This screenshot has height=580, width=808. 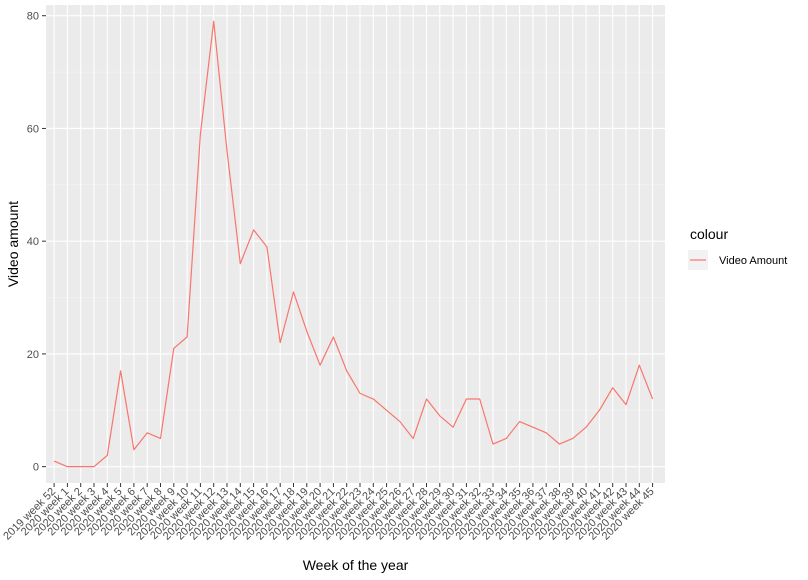 What do you see at coordinates (356, 565) in the screenshot?
I see `x-axis-title: Week of the year` at bounding box center [356, 565].